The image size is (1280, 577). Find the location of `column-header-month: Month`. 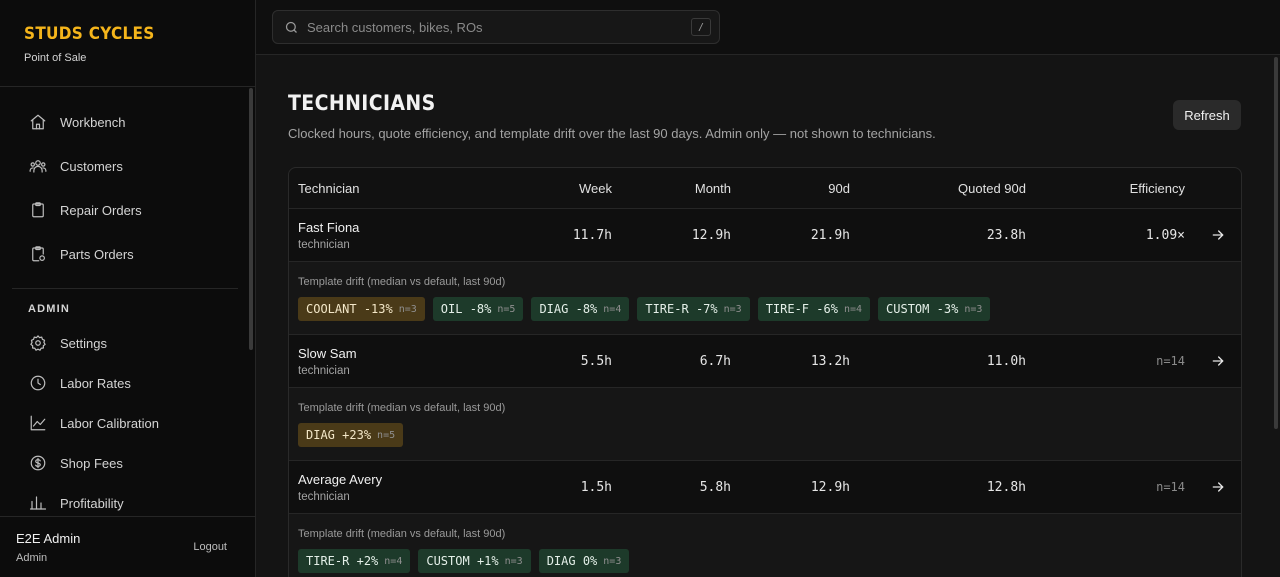

column-header-month: Month is located at coordinates (712, 188).